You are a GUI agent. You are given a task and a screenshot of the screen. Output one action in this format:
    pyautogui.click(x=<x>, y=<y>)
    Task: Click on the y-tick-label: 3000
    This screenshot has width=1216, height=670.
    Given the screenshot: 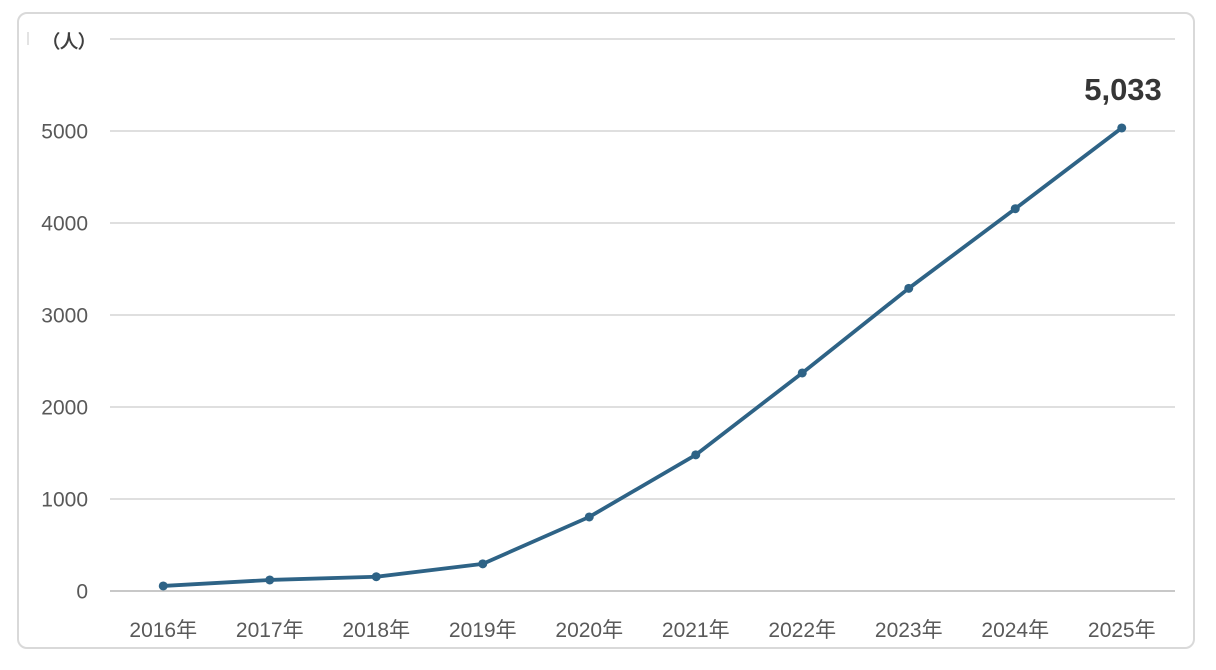 What is the action you would take?
    pyautogui.click(x=64, y=316)
    